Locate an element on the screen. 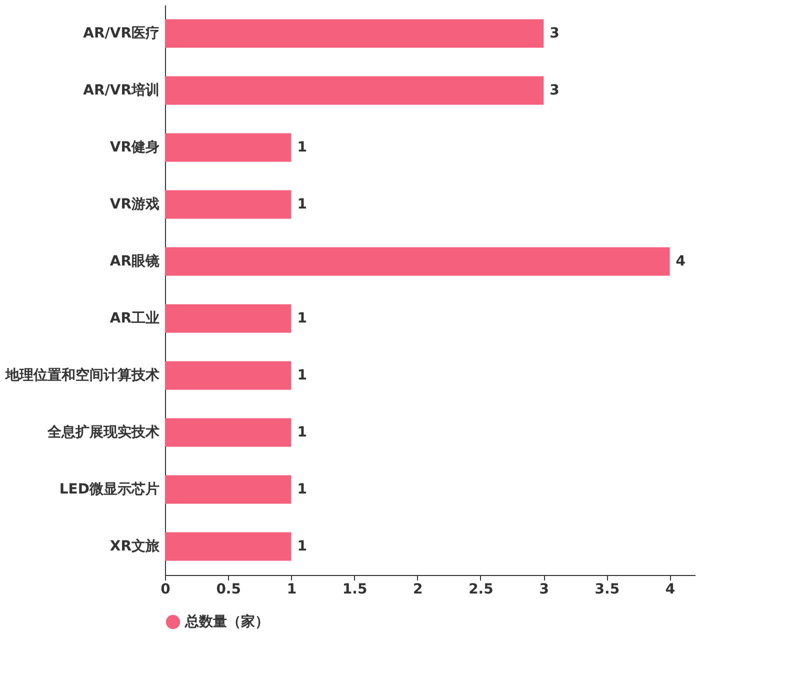 This screenshot has height=679, width=800. y-tick-label: VR健身 is located at coordinates (135, 148).